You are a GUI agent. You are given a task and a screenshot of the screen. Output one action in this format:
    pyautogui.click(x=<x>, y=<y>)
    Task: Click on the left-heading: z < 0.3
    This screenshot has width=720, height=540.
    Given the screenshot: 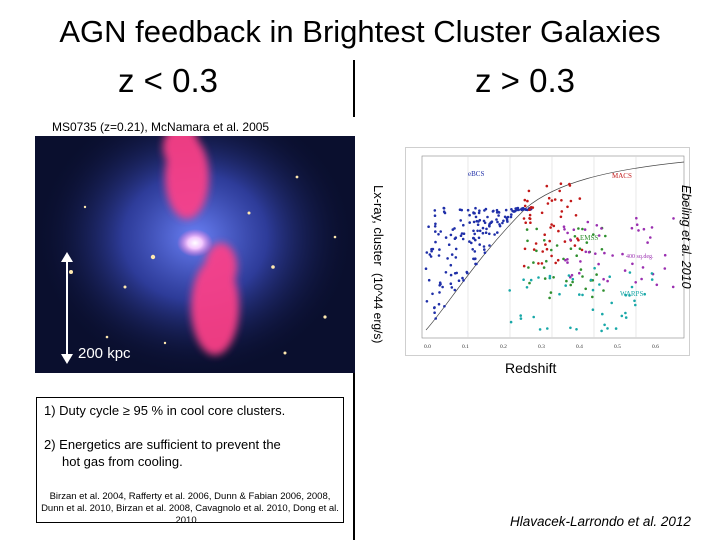 What is the action you would take?
    pyautogui.click(x=168, y=80)
    